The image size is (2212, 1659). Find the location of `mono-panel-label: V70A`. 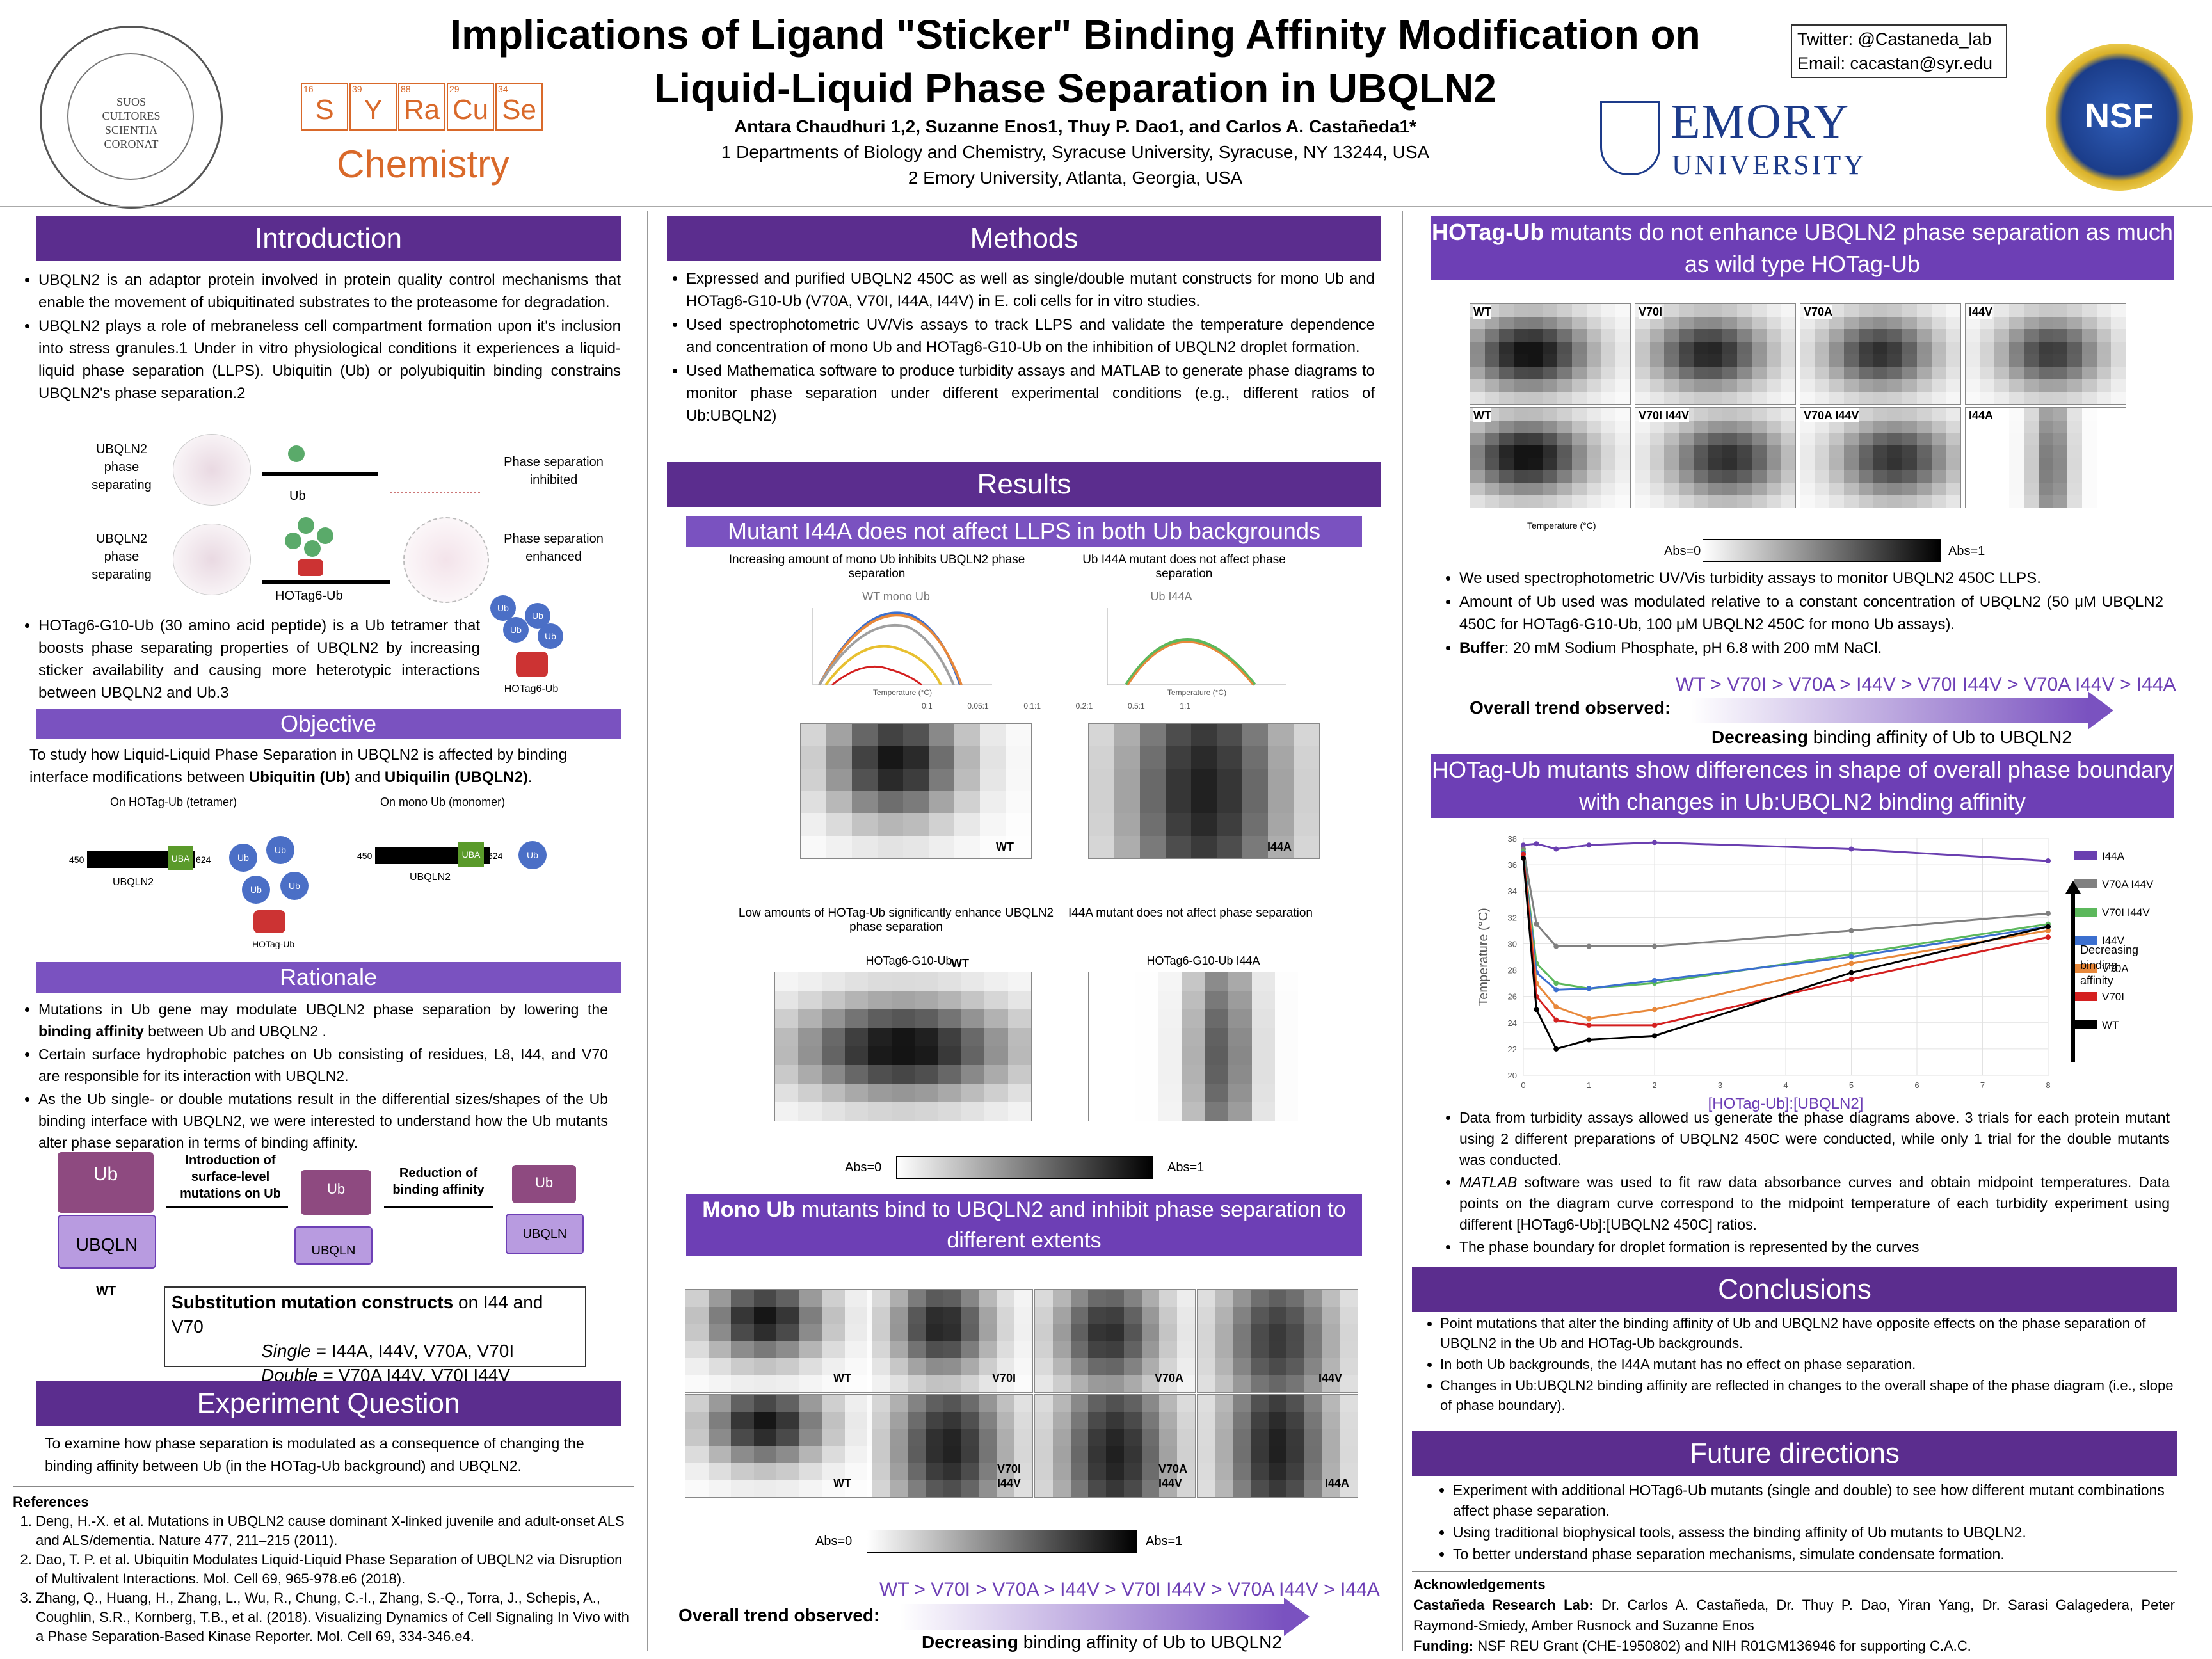

mono-panel-label: V70A is located at coordinates (1169, 1378).